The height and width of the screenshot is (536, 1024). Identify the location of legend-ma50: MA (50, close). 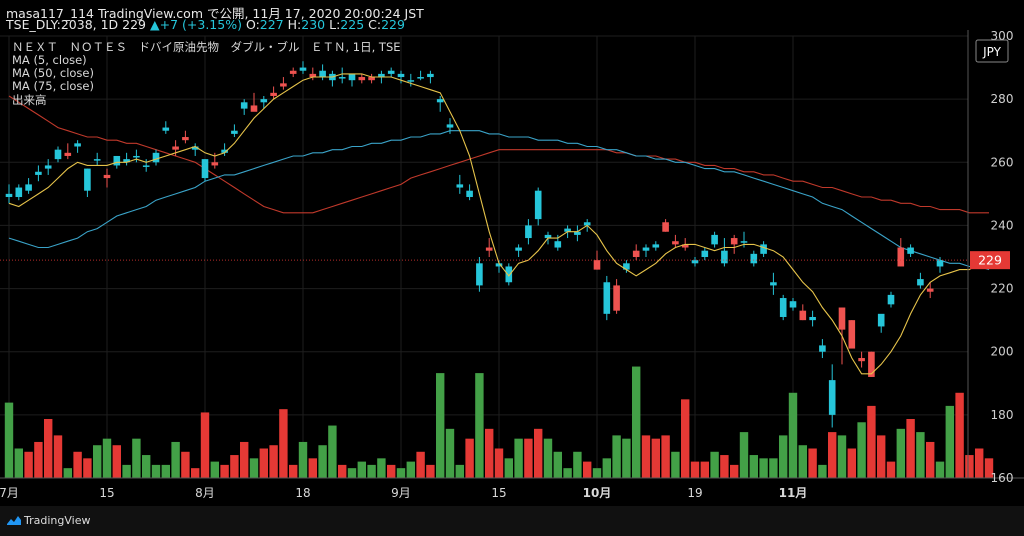
(53, 73).